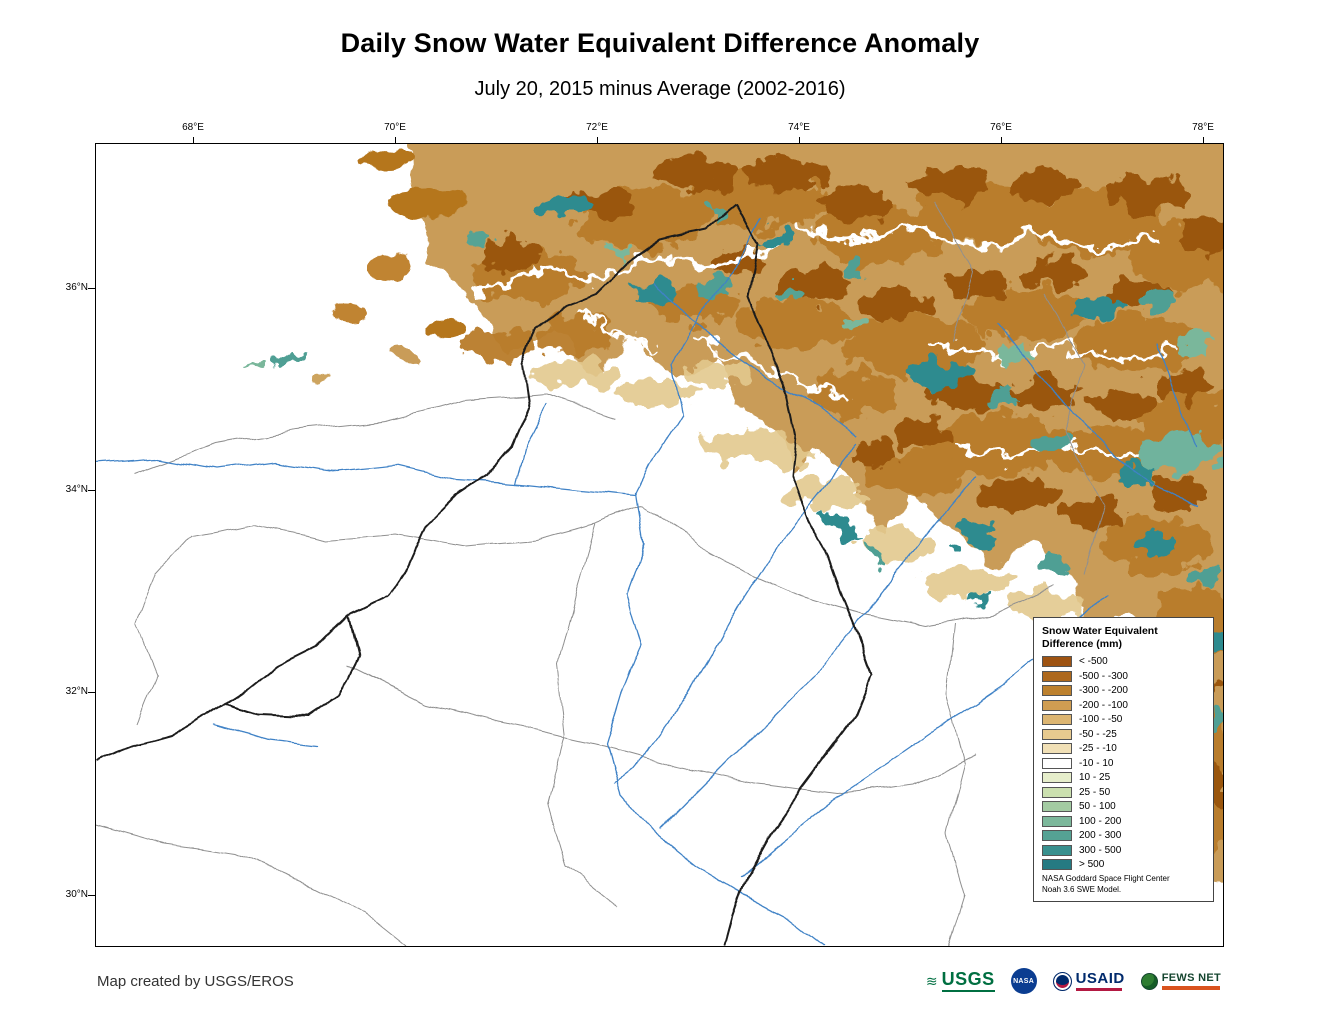 The image size is (1320, 1020). Describe the element at coordinates (1103, 705) in the screenshot. I see `legend-label: -200 - -100` at that location.